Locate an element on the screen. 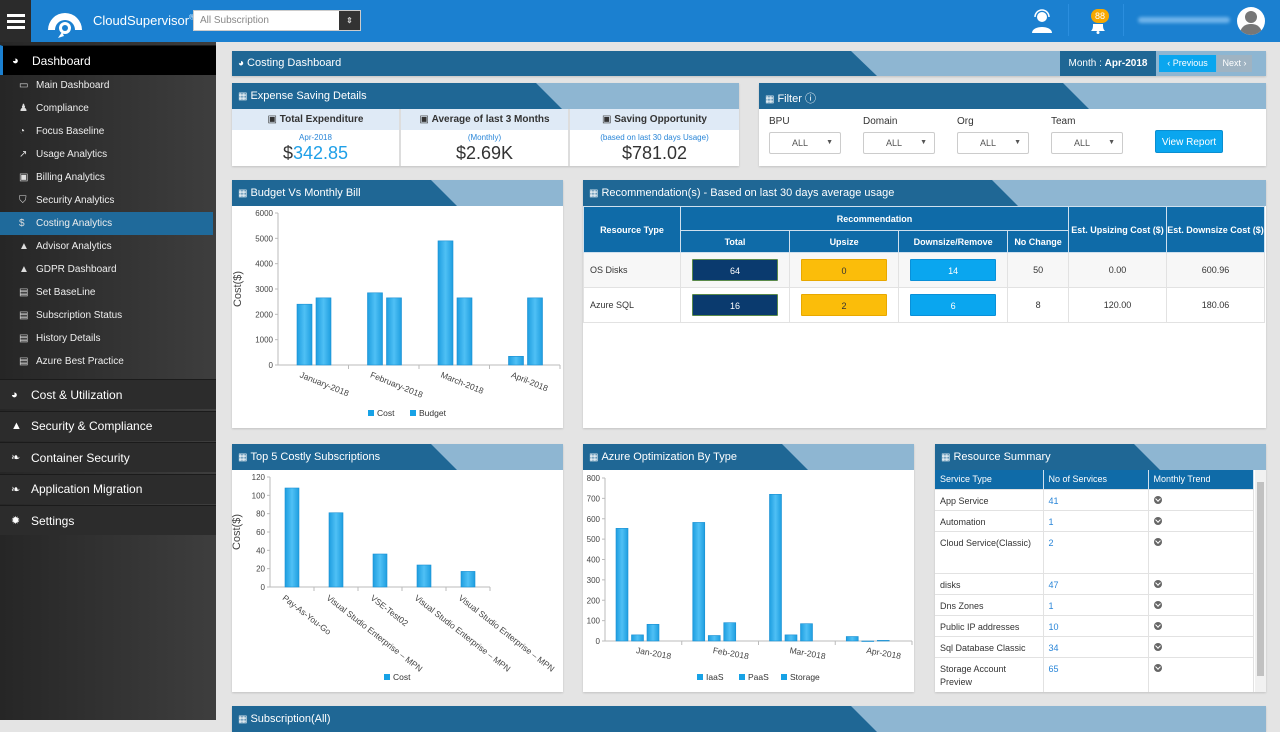  filter-label: BPU is located at coordinates (779, 121).